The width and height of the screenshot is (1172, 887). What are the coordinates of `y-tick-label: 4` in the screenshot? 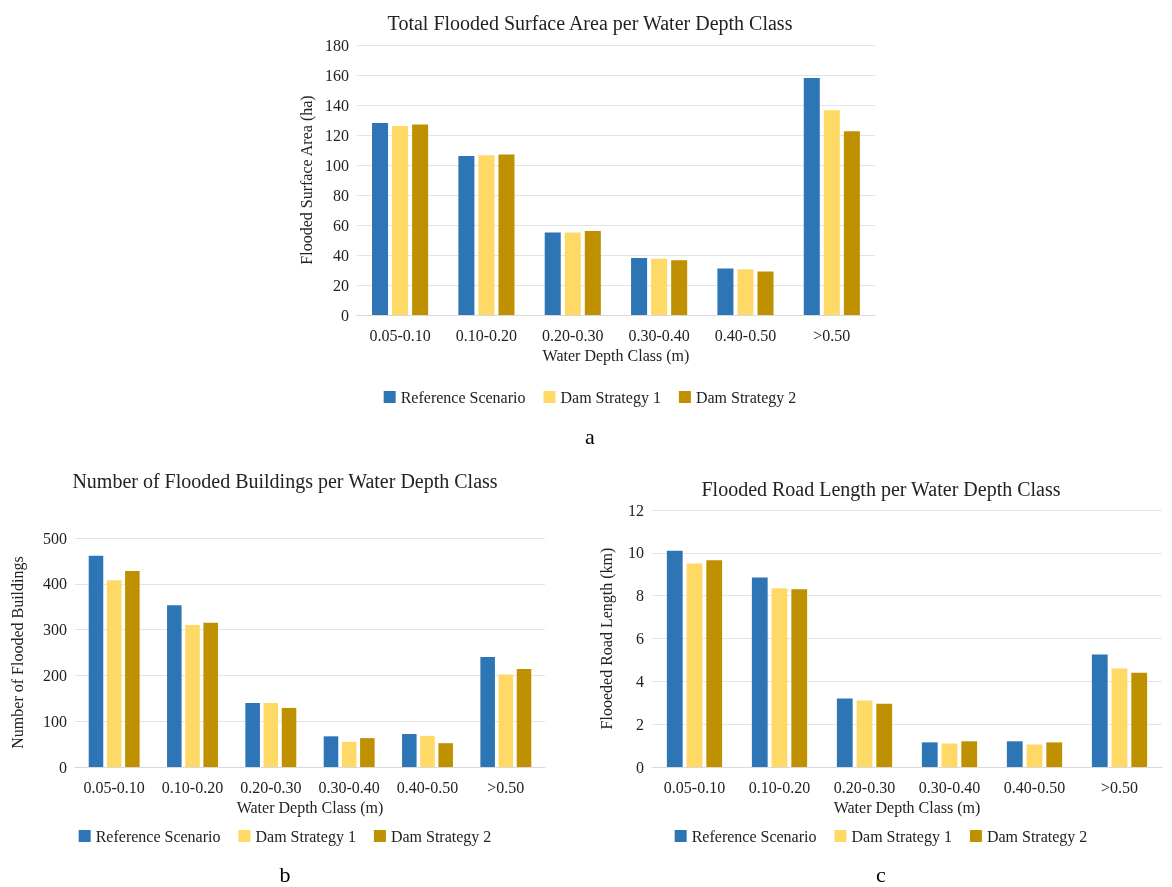 It's located at (640, 681).